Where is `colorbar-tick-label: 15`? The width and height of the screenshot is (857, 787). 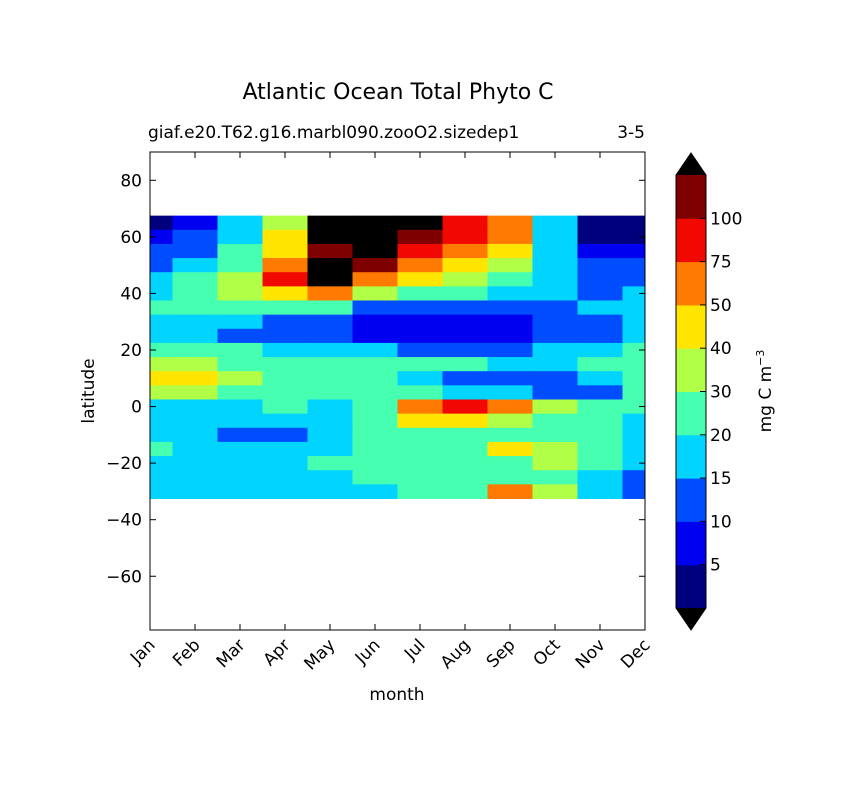 colorbar-tick-label: 15 is located at coordinates (721, 479).